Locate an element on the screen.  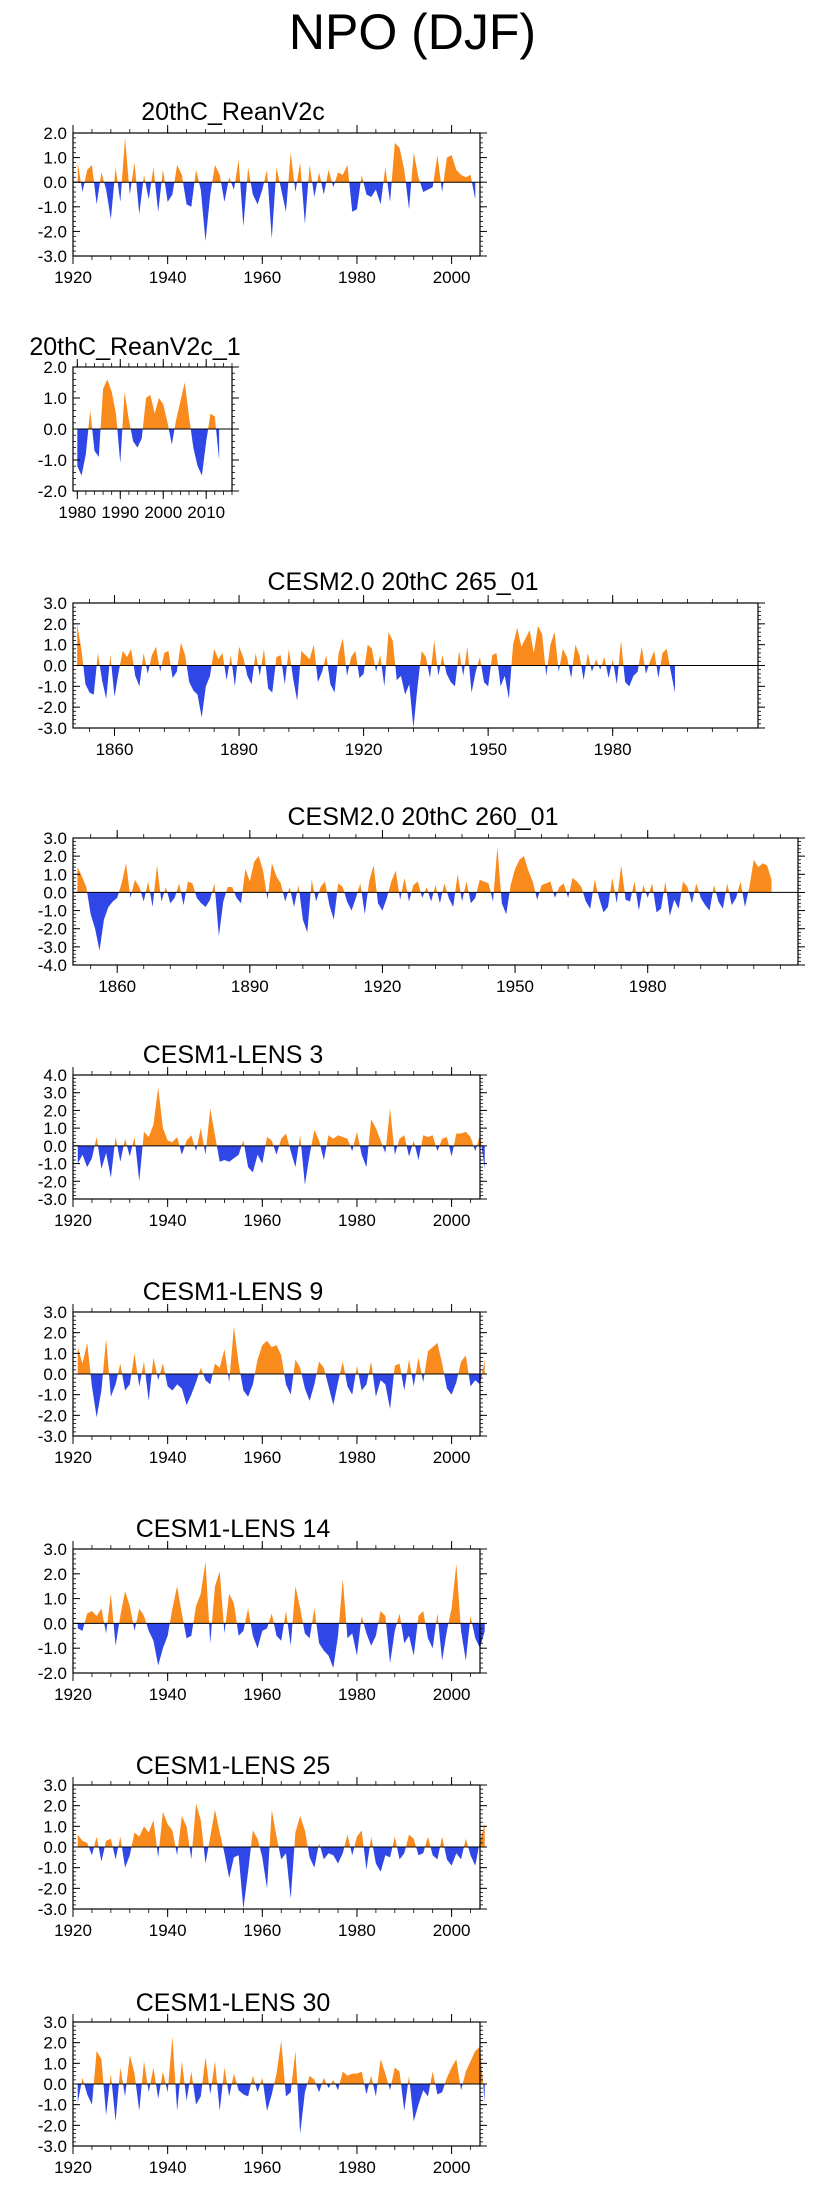
figure-title: NPO (DJF) is located at coordinates (412, 32).